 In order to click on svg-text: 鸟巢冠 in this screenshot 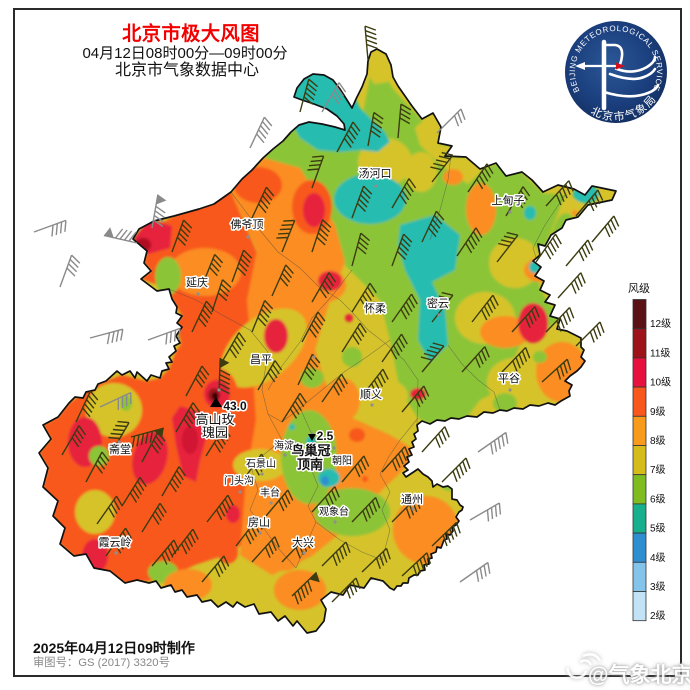, I will do `click(310, 450)`.